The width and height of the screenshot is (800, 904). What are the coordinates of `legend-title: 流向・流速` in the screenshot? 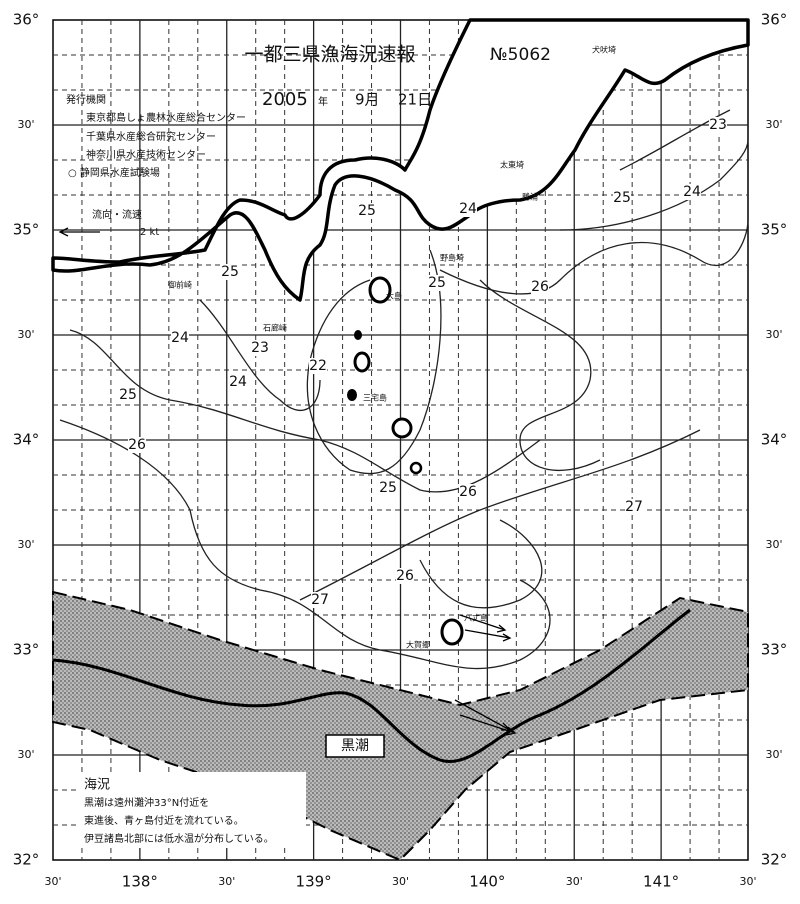 It's located at (117, 214).